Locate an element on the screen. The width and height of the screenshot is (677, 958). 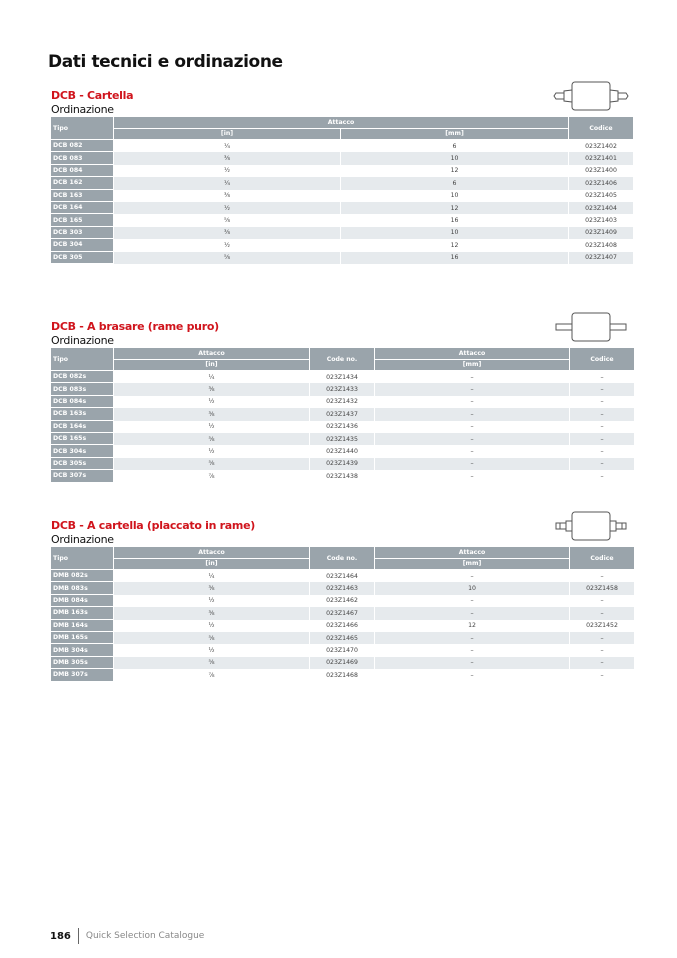
cell: 6 is located at coordinates (454, 146).